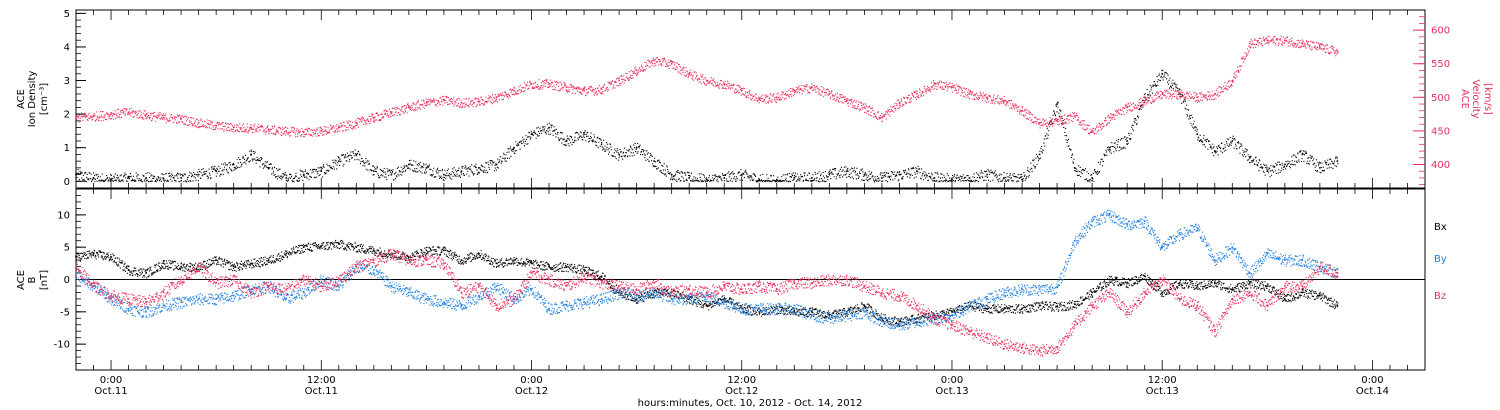  I want to click on top-left-tick-label: 1, so click(67, 148).